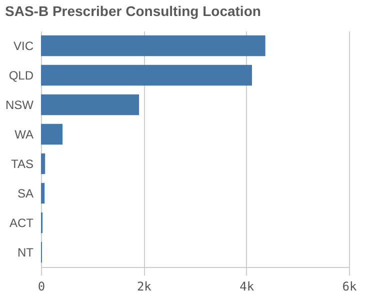 The image size is (371, 297). Describe the element at coordinates (22, 163) in the screenshot. I see `y-tick-label: TAS` at that location.